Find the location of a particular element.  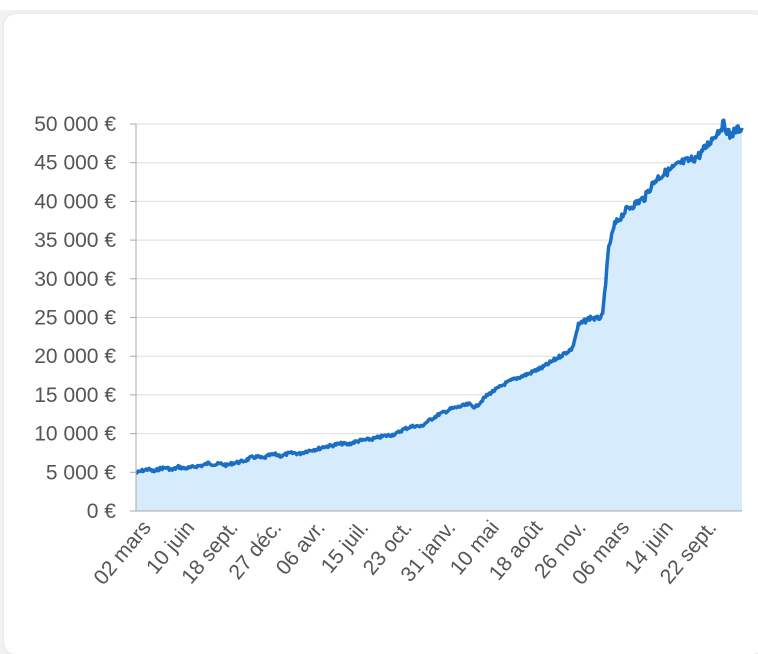

y-tick-label-4: 20 000 € is located at coordinates (75, 356).